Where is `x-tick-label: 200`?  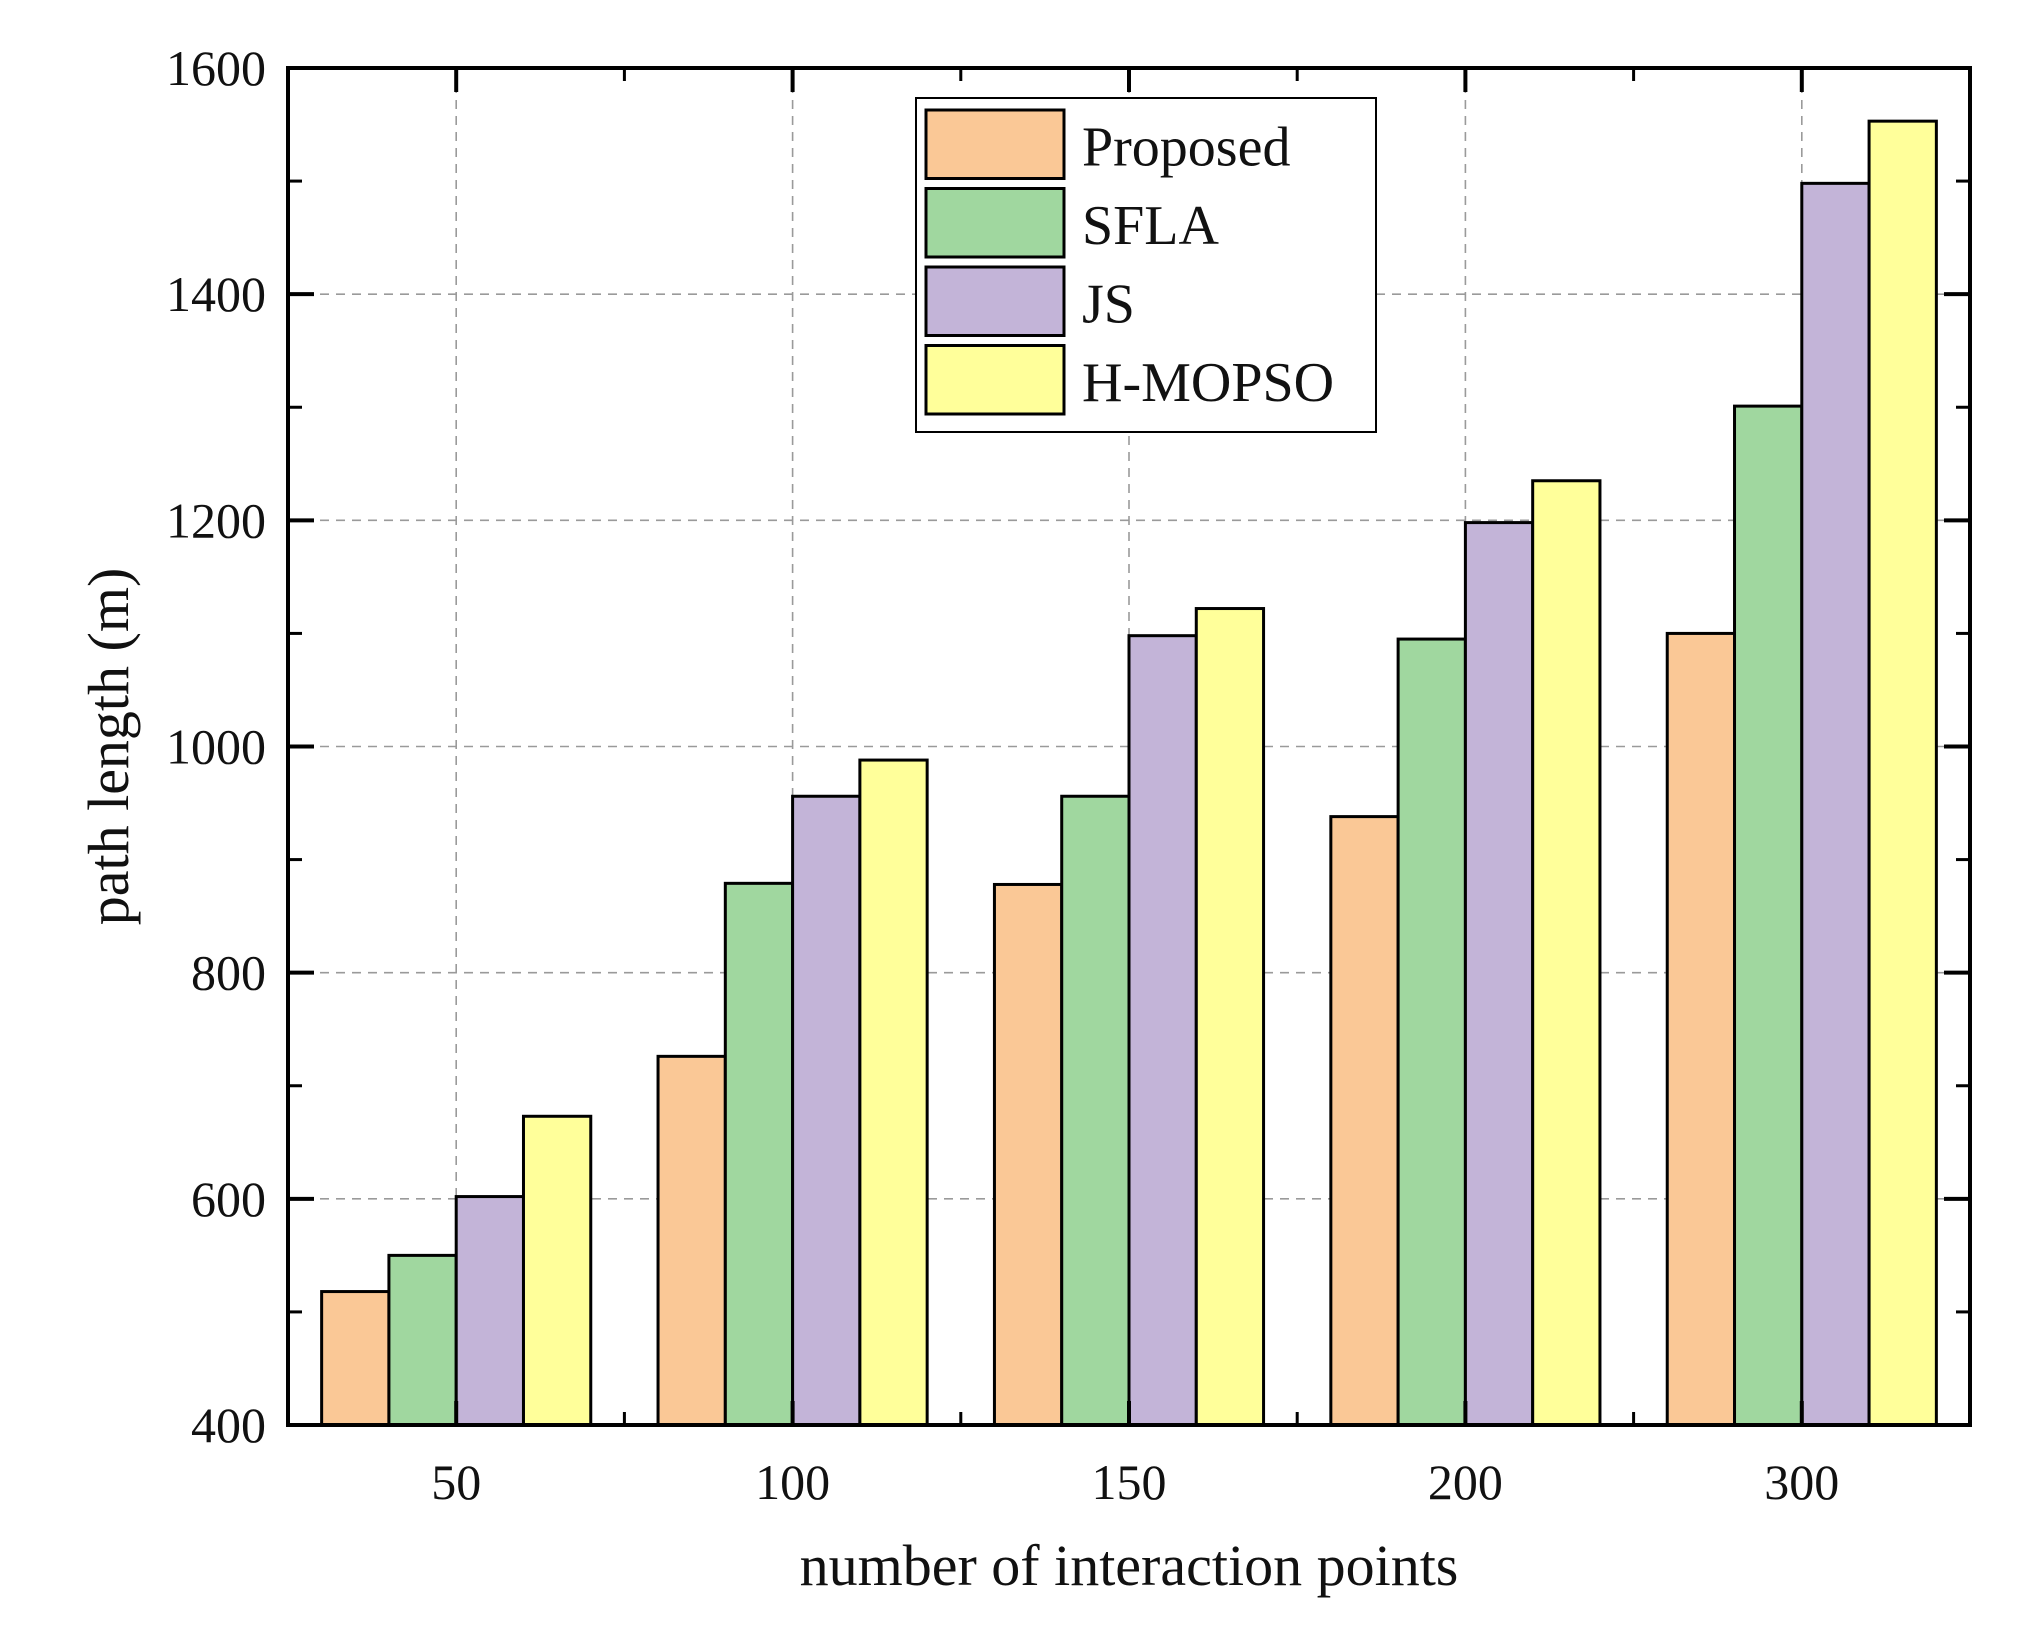
x-tick-label: 200 is located at coordinates (1465, 1482).